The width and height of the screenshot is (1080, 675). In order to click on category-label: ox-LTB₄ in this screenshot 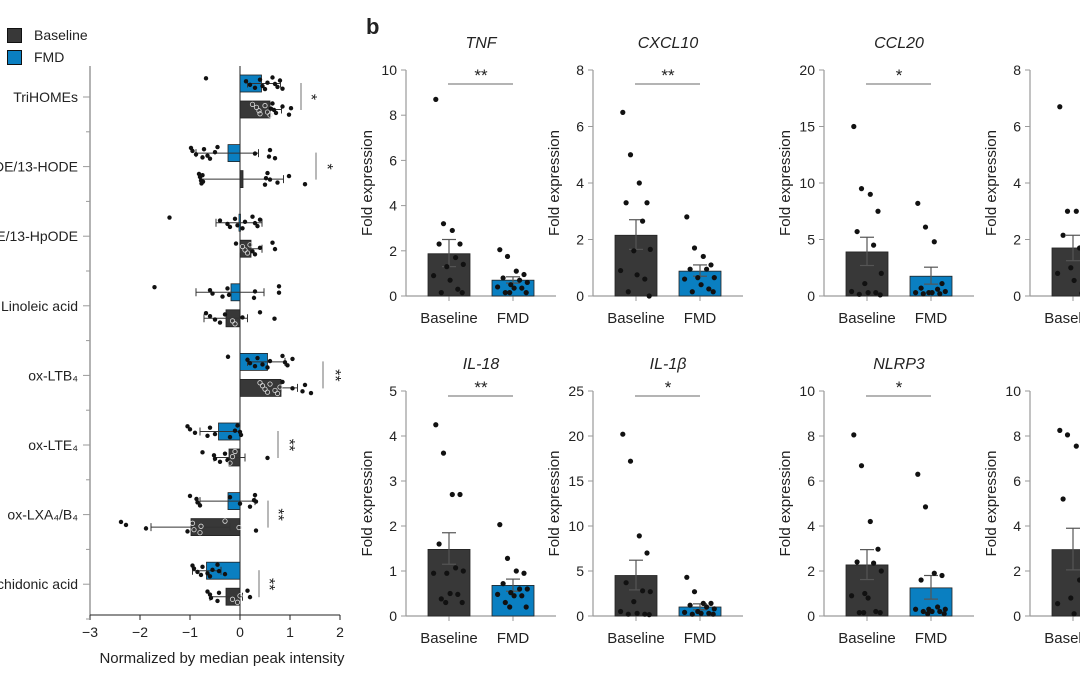, I will do `click(53, 375)`.